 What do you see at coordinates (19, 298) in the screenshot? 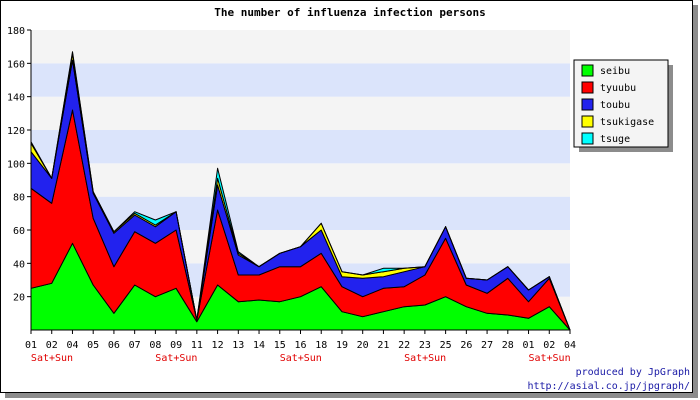
I see `y-tick-label: 20` at bounding box center [19, 298].